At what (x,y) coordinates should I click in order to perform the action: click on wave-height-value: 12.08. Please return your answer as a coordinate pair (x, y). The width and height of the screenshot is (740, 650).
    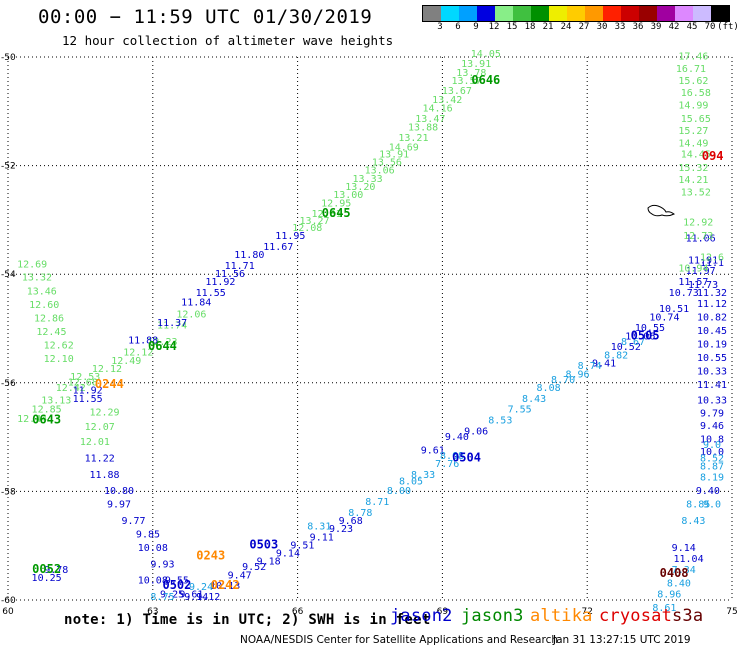
    Looking at the image, I should click on (307, 228).